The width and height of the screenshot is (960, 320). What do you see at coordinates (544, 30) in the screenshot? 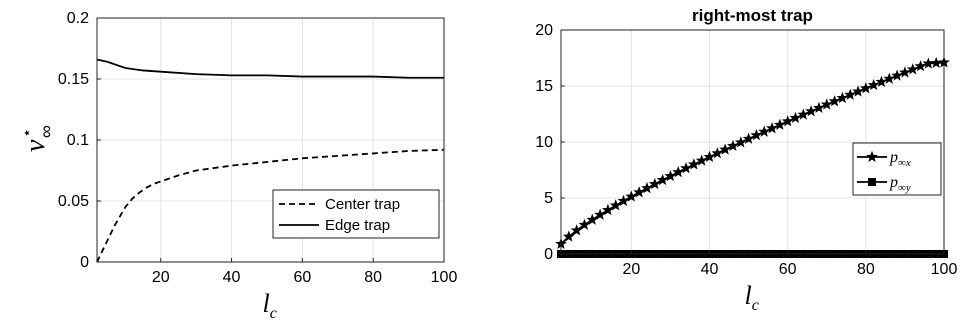
I see `y-tick-label: 20` at bounding box center [544, 30].